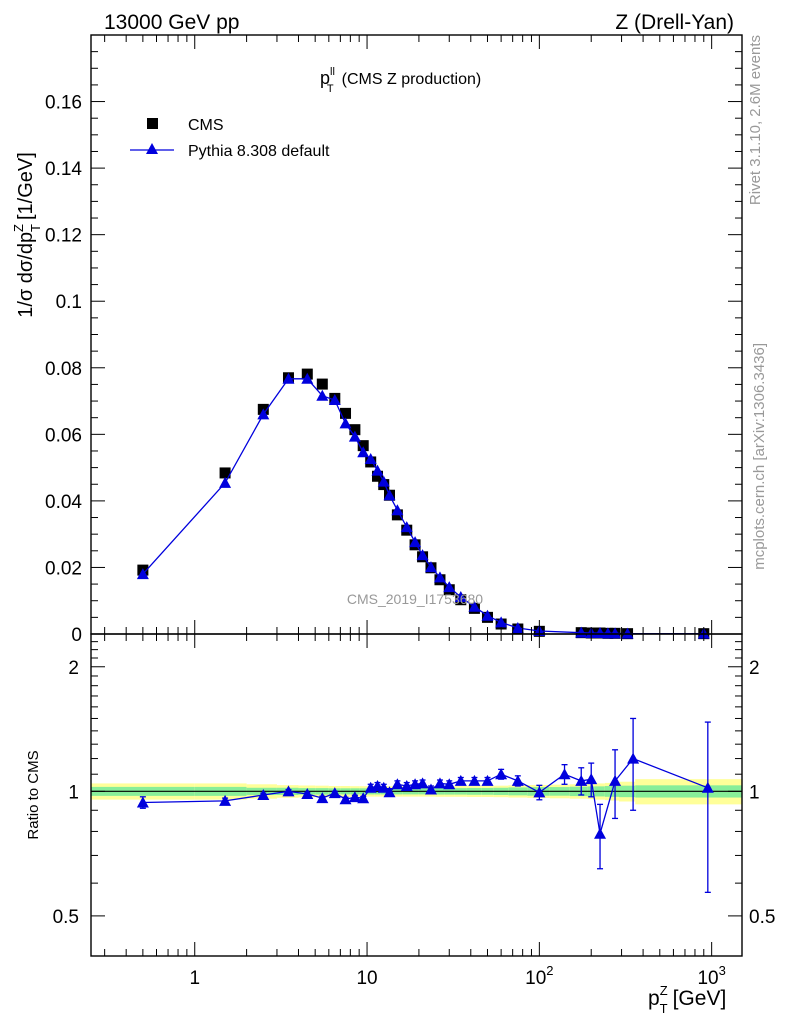 Image resolution: width=786 pixels, height=1024 pixels. Describe the element at coordinates (33, 794) in the screenshot. I see `ratio-ylabel: Ratio to CMS` at that location.